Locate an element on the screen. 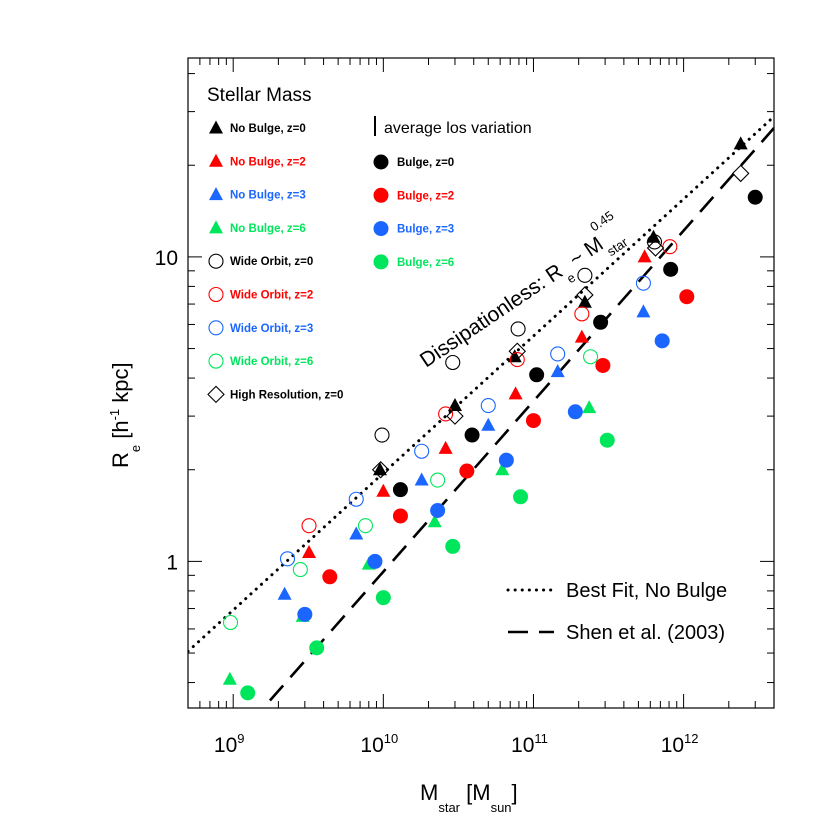 This screenshot has height=830, width=830. x-tick-label: 109 is located at coordinates (229, 744).